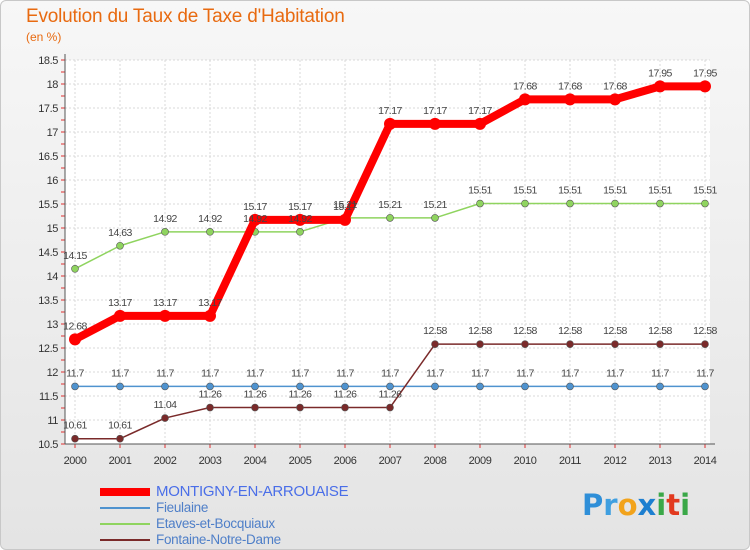 This screenshot has width=750, height=550. What do you see at coordinates (593, 505) in the screenshot?
I see `logo-letter: P` at bounding box center [593, 505].